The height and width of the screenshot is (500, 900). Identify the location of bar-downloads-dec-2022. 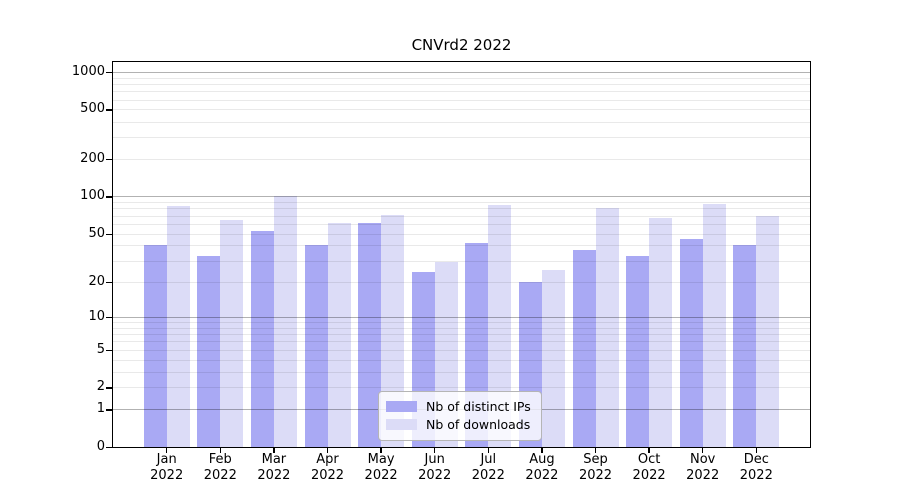
(768, 331).